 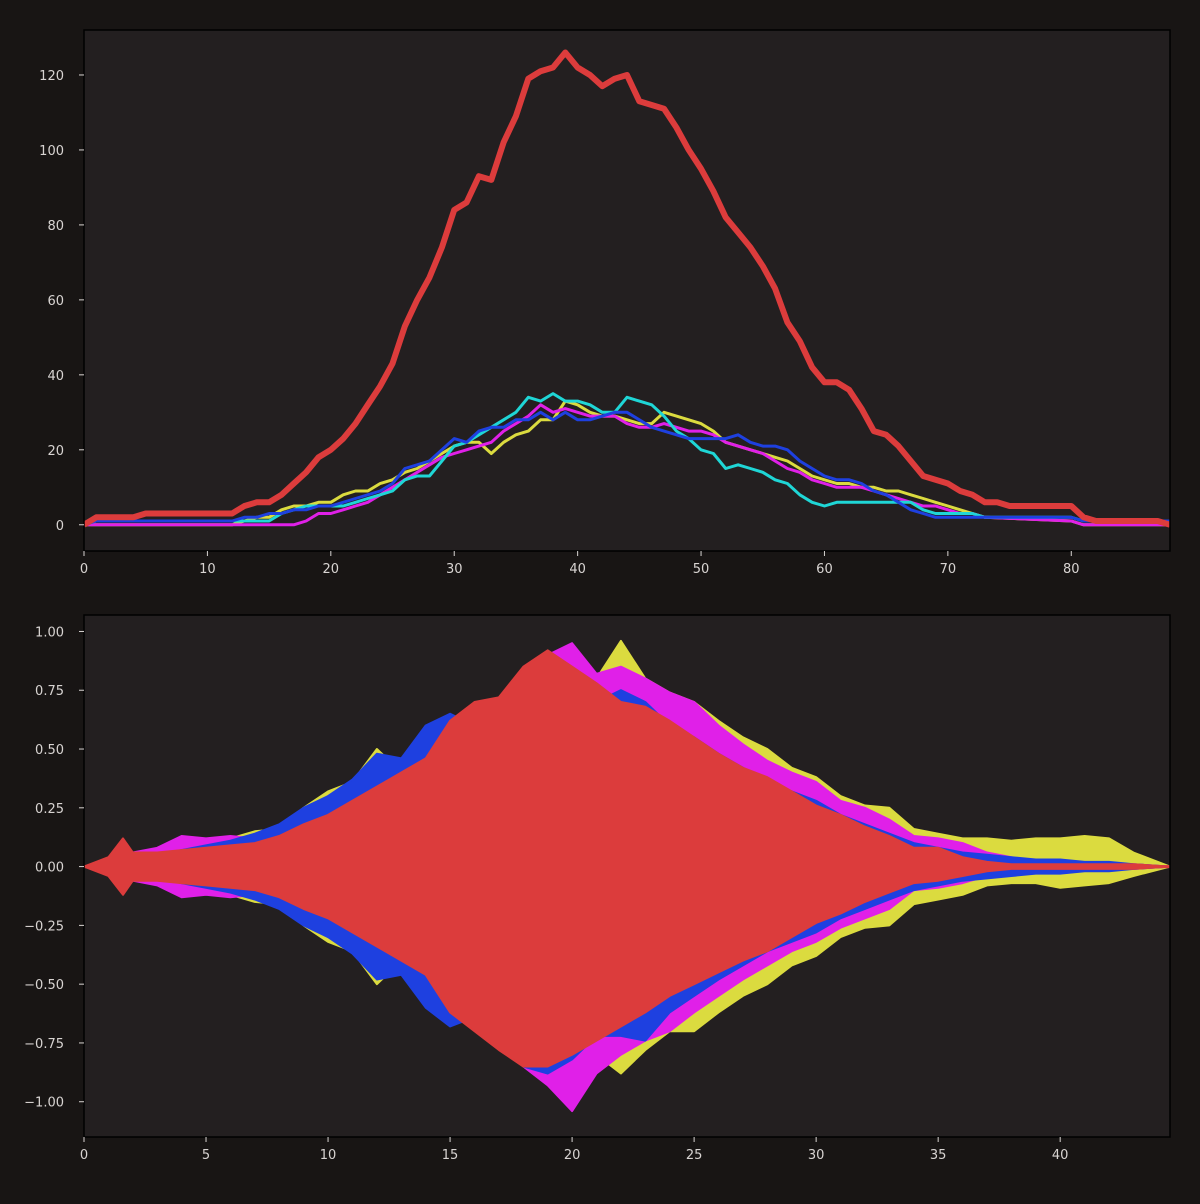 What do you see at coordinates (49, 632) in the screenshot?
I see `y-tick-label: 1.00` at bounding box center [49, 632].